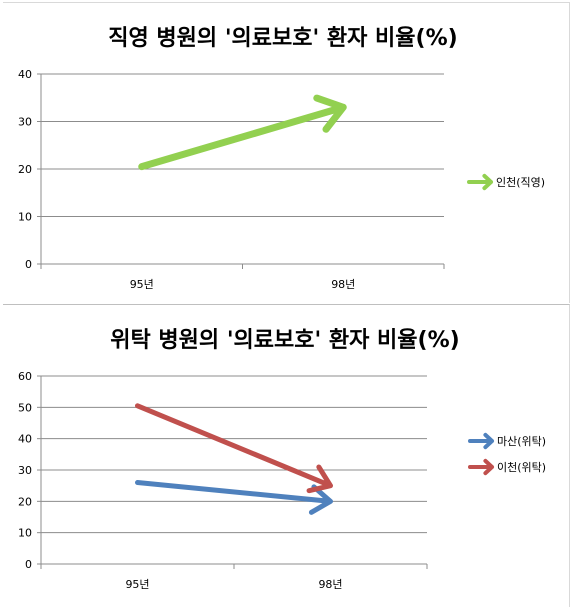 This screenshot has width=572, height=609. What do you see at coordinates (284, 340) in the screenshot?
I see `chart-title: 위탁 병원의 '의료보호' 환자 비율(%)` at bounding box center [284, 340].